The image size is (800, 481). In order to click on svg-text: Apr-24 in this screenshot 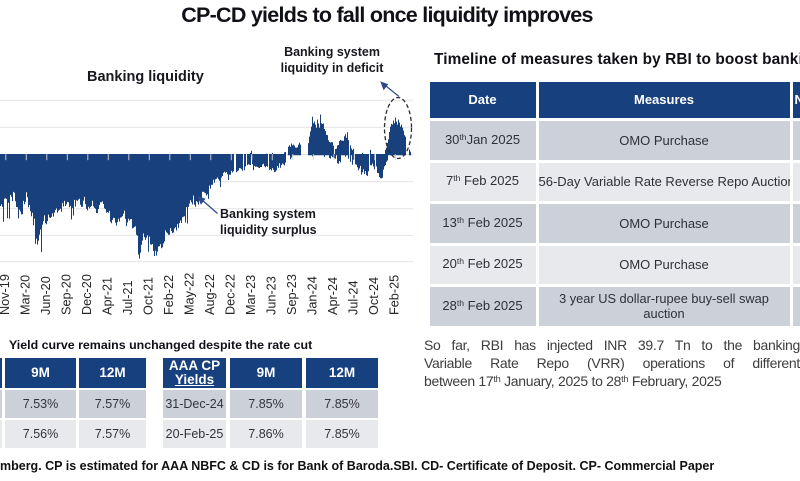, I will do `click(333, 296)`.